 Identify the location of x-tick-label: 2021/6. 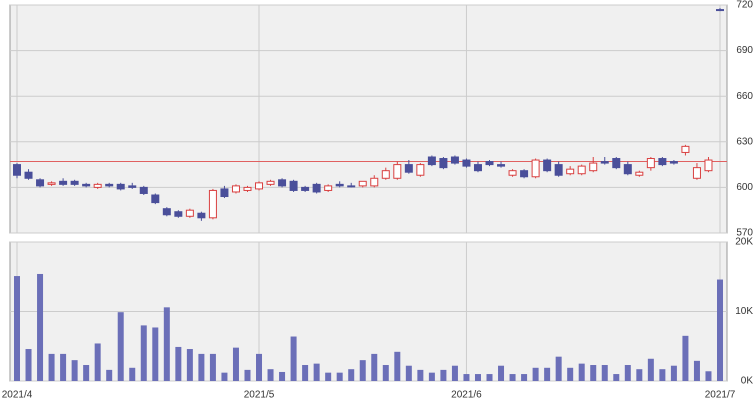
(466, 395).